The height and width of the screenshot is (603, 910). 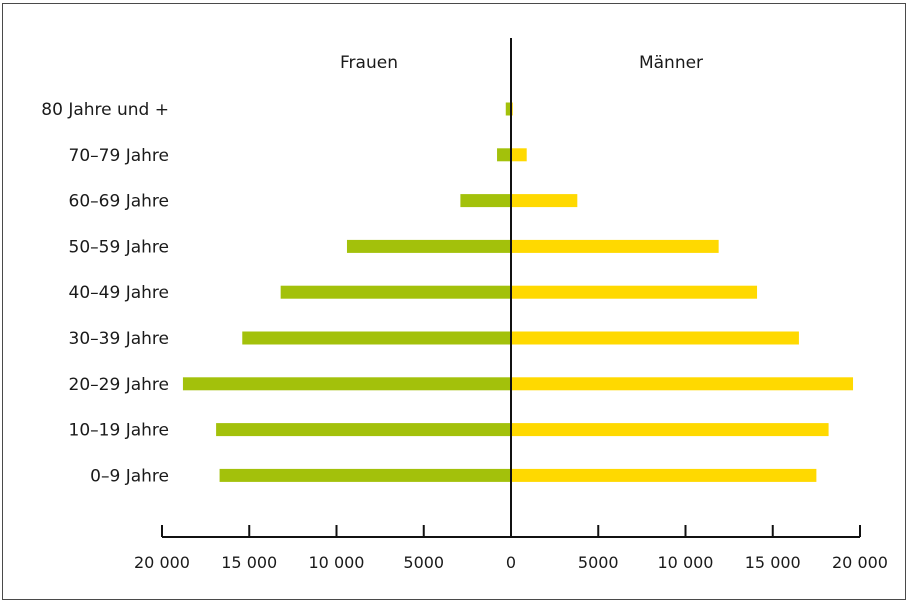 What do you see at coordinates (598, 562) in the screenshot?
I see `x-tick-label-5: 5000` at bounding box center [598, 562].